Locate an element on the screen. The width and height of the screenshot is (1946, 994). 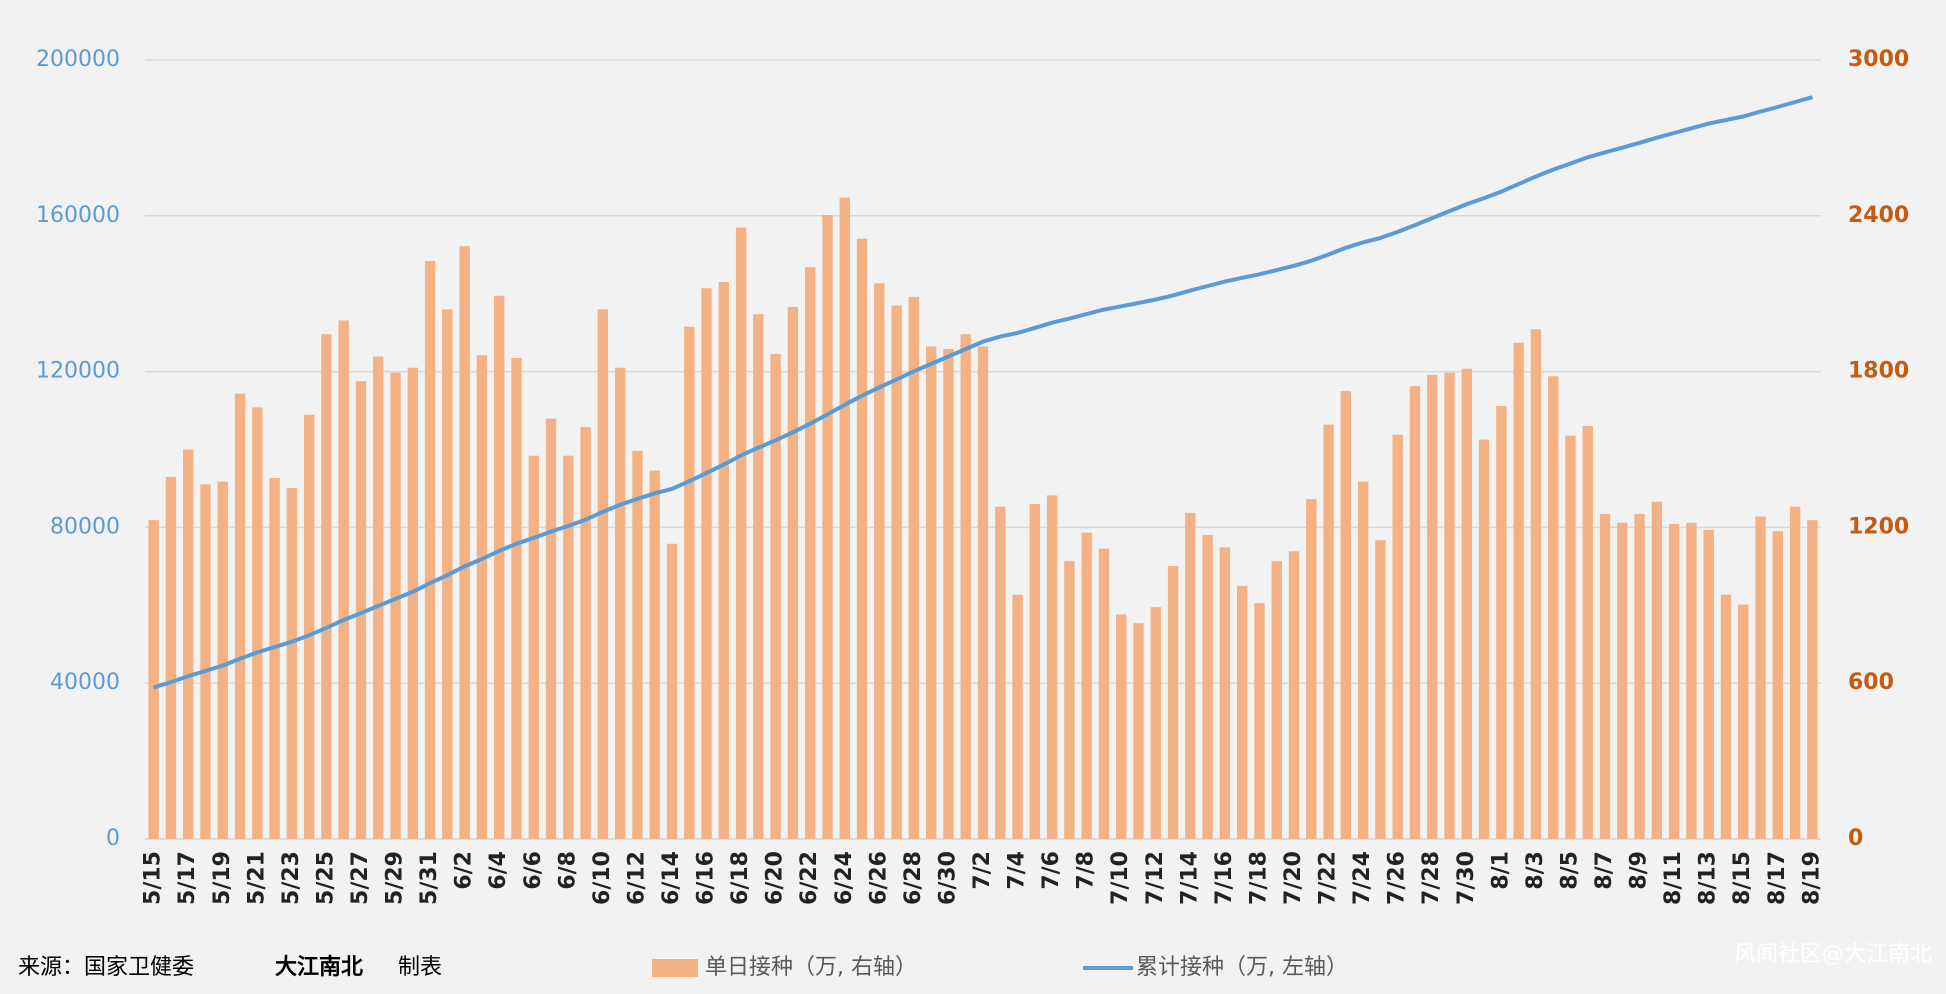
x-tick-label: 7/4 is located at coordinates (1017, 870).